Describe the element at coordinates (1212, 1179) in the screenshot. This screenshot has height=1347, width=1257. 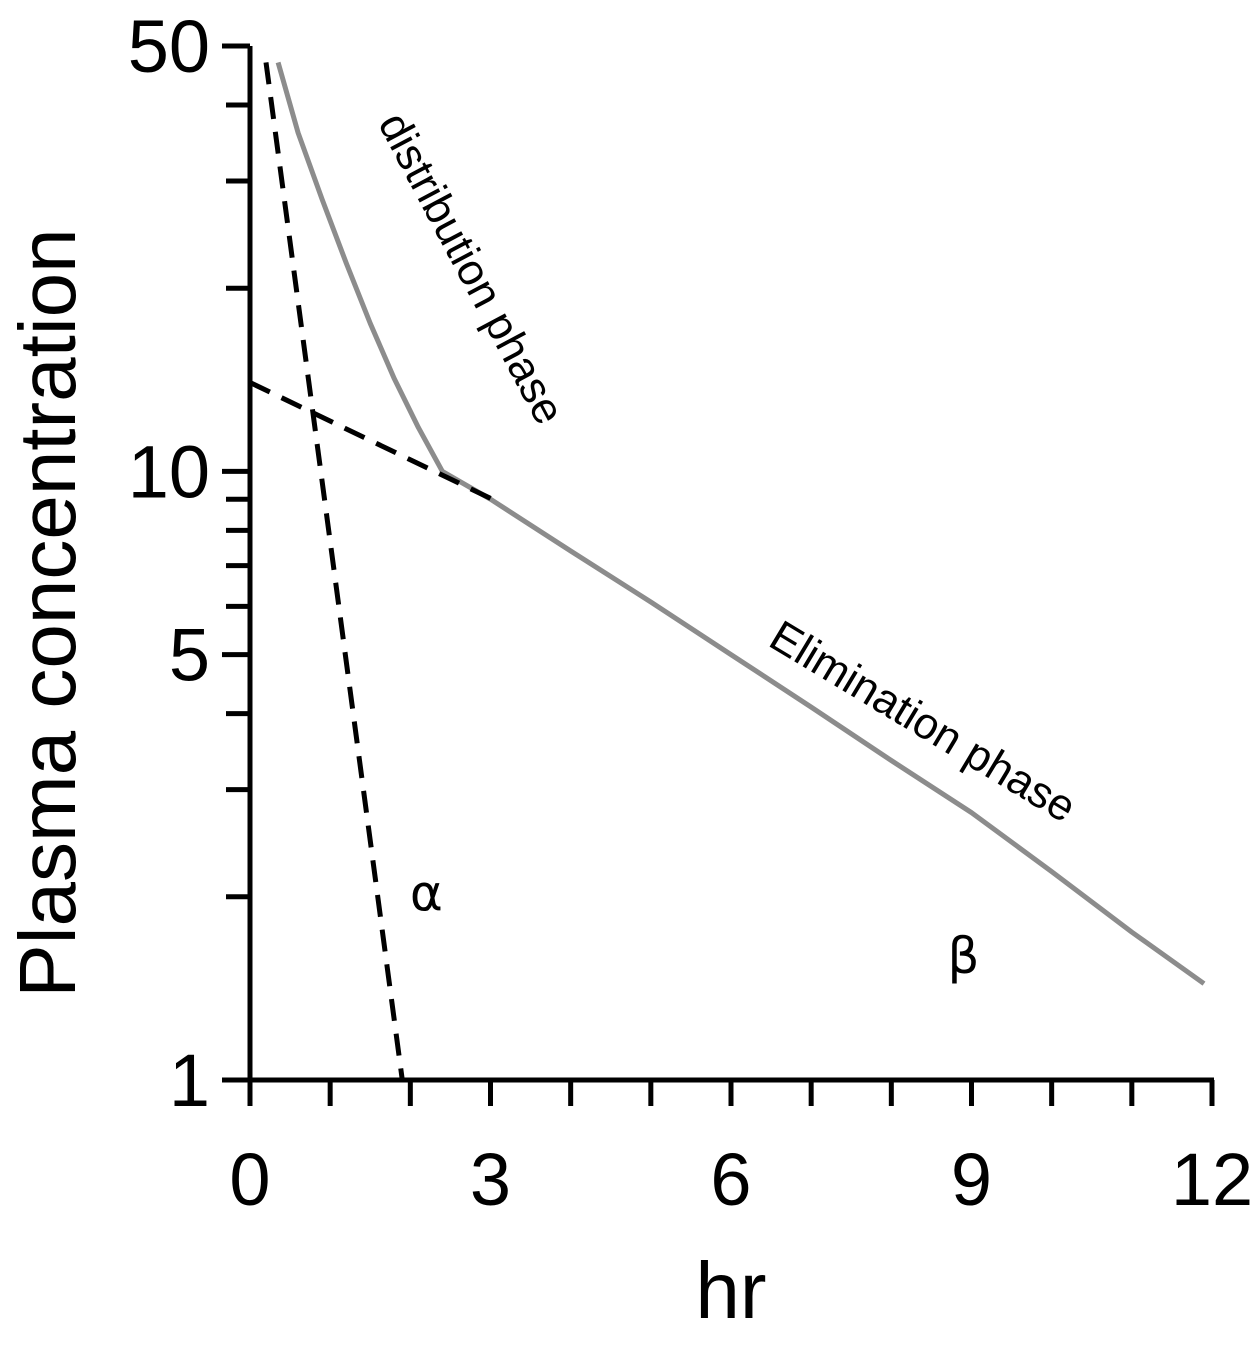
I see `x-tick-label: 12` at that location.